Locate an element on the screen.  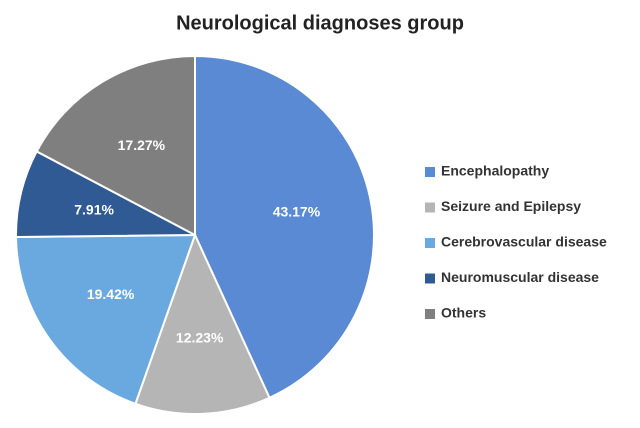
legend-label: Seizure and Epilepsy is located at coordinates (511, 206).